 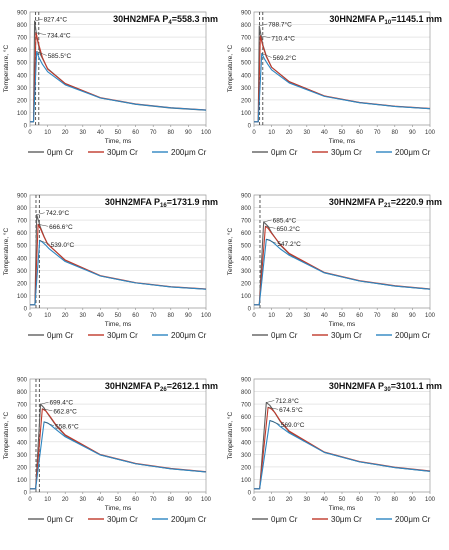 What do you see at coordinates (22, 197) in the screenshot?
I see `y-tick-label: 900` at bounding box center [22, 197].